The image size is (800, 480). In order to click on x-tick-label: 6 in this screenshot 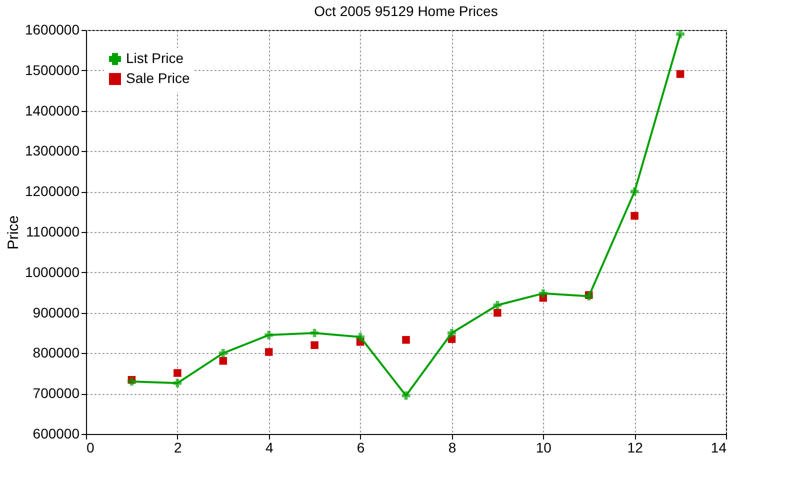, I will do `click(360, 448)`.